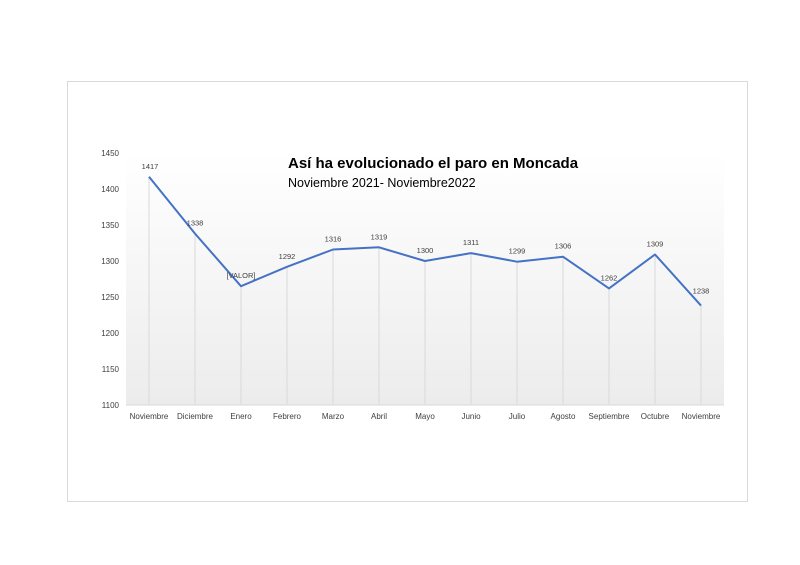  I want to click on data-label: 1338, so click(195, 223).